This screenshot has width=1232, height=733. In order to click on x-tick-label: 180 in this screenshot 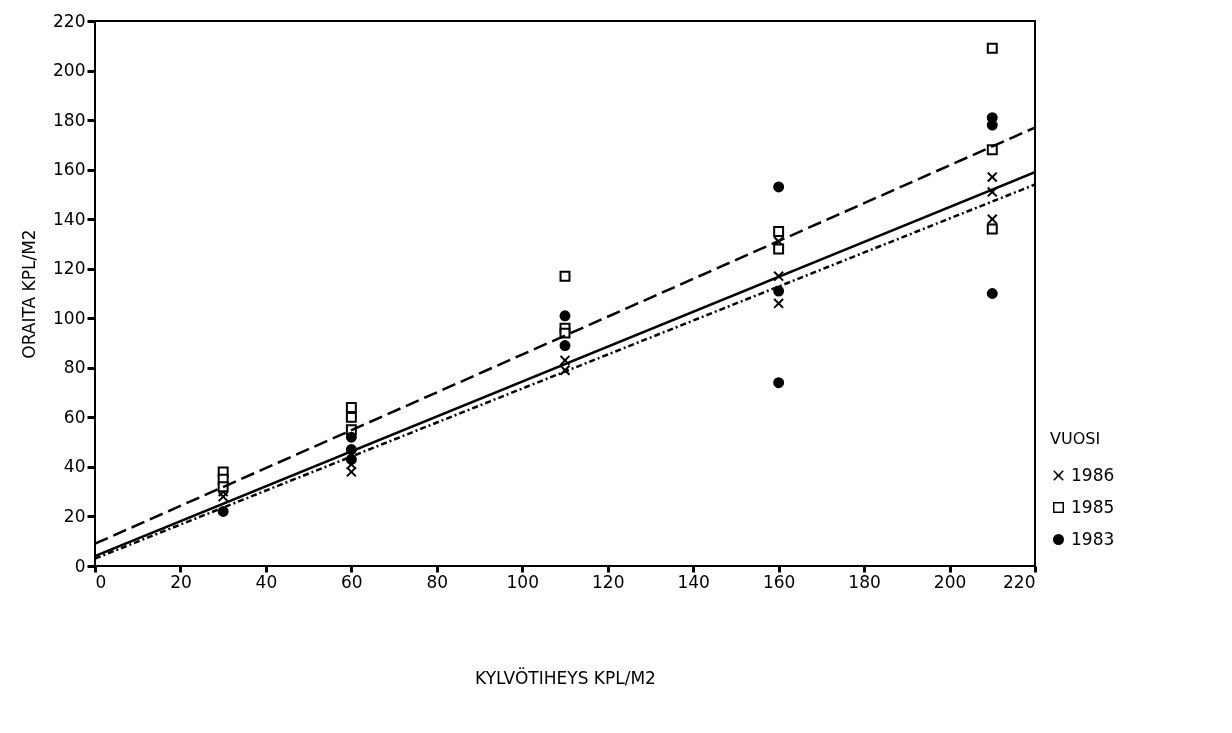, I will do `click(864, 581)`.